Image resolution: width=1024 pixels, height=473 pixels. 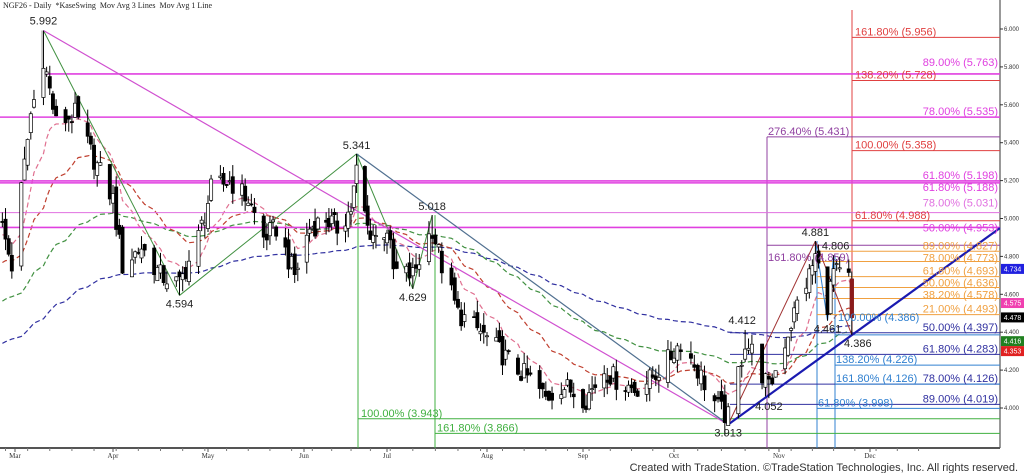 What do you see at coordinates (1012, 106) in the screenshot?
I see `y-tick-label: 5.600` at bounding box center [1012, 106].